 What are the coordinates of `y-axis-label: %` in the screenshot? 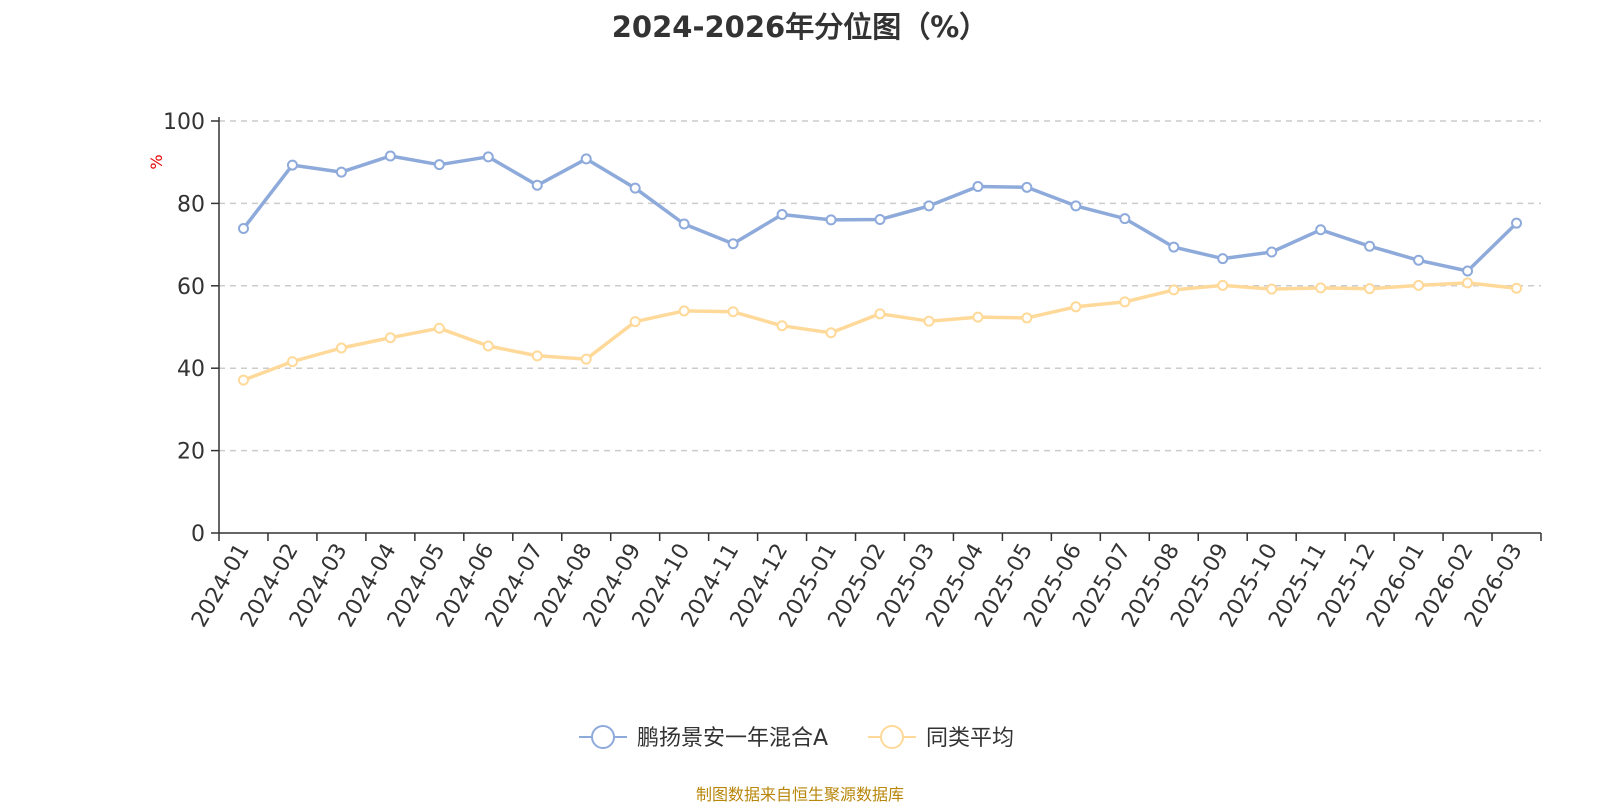 It's located at (156, 161).